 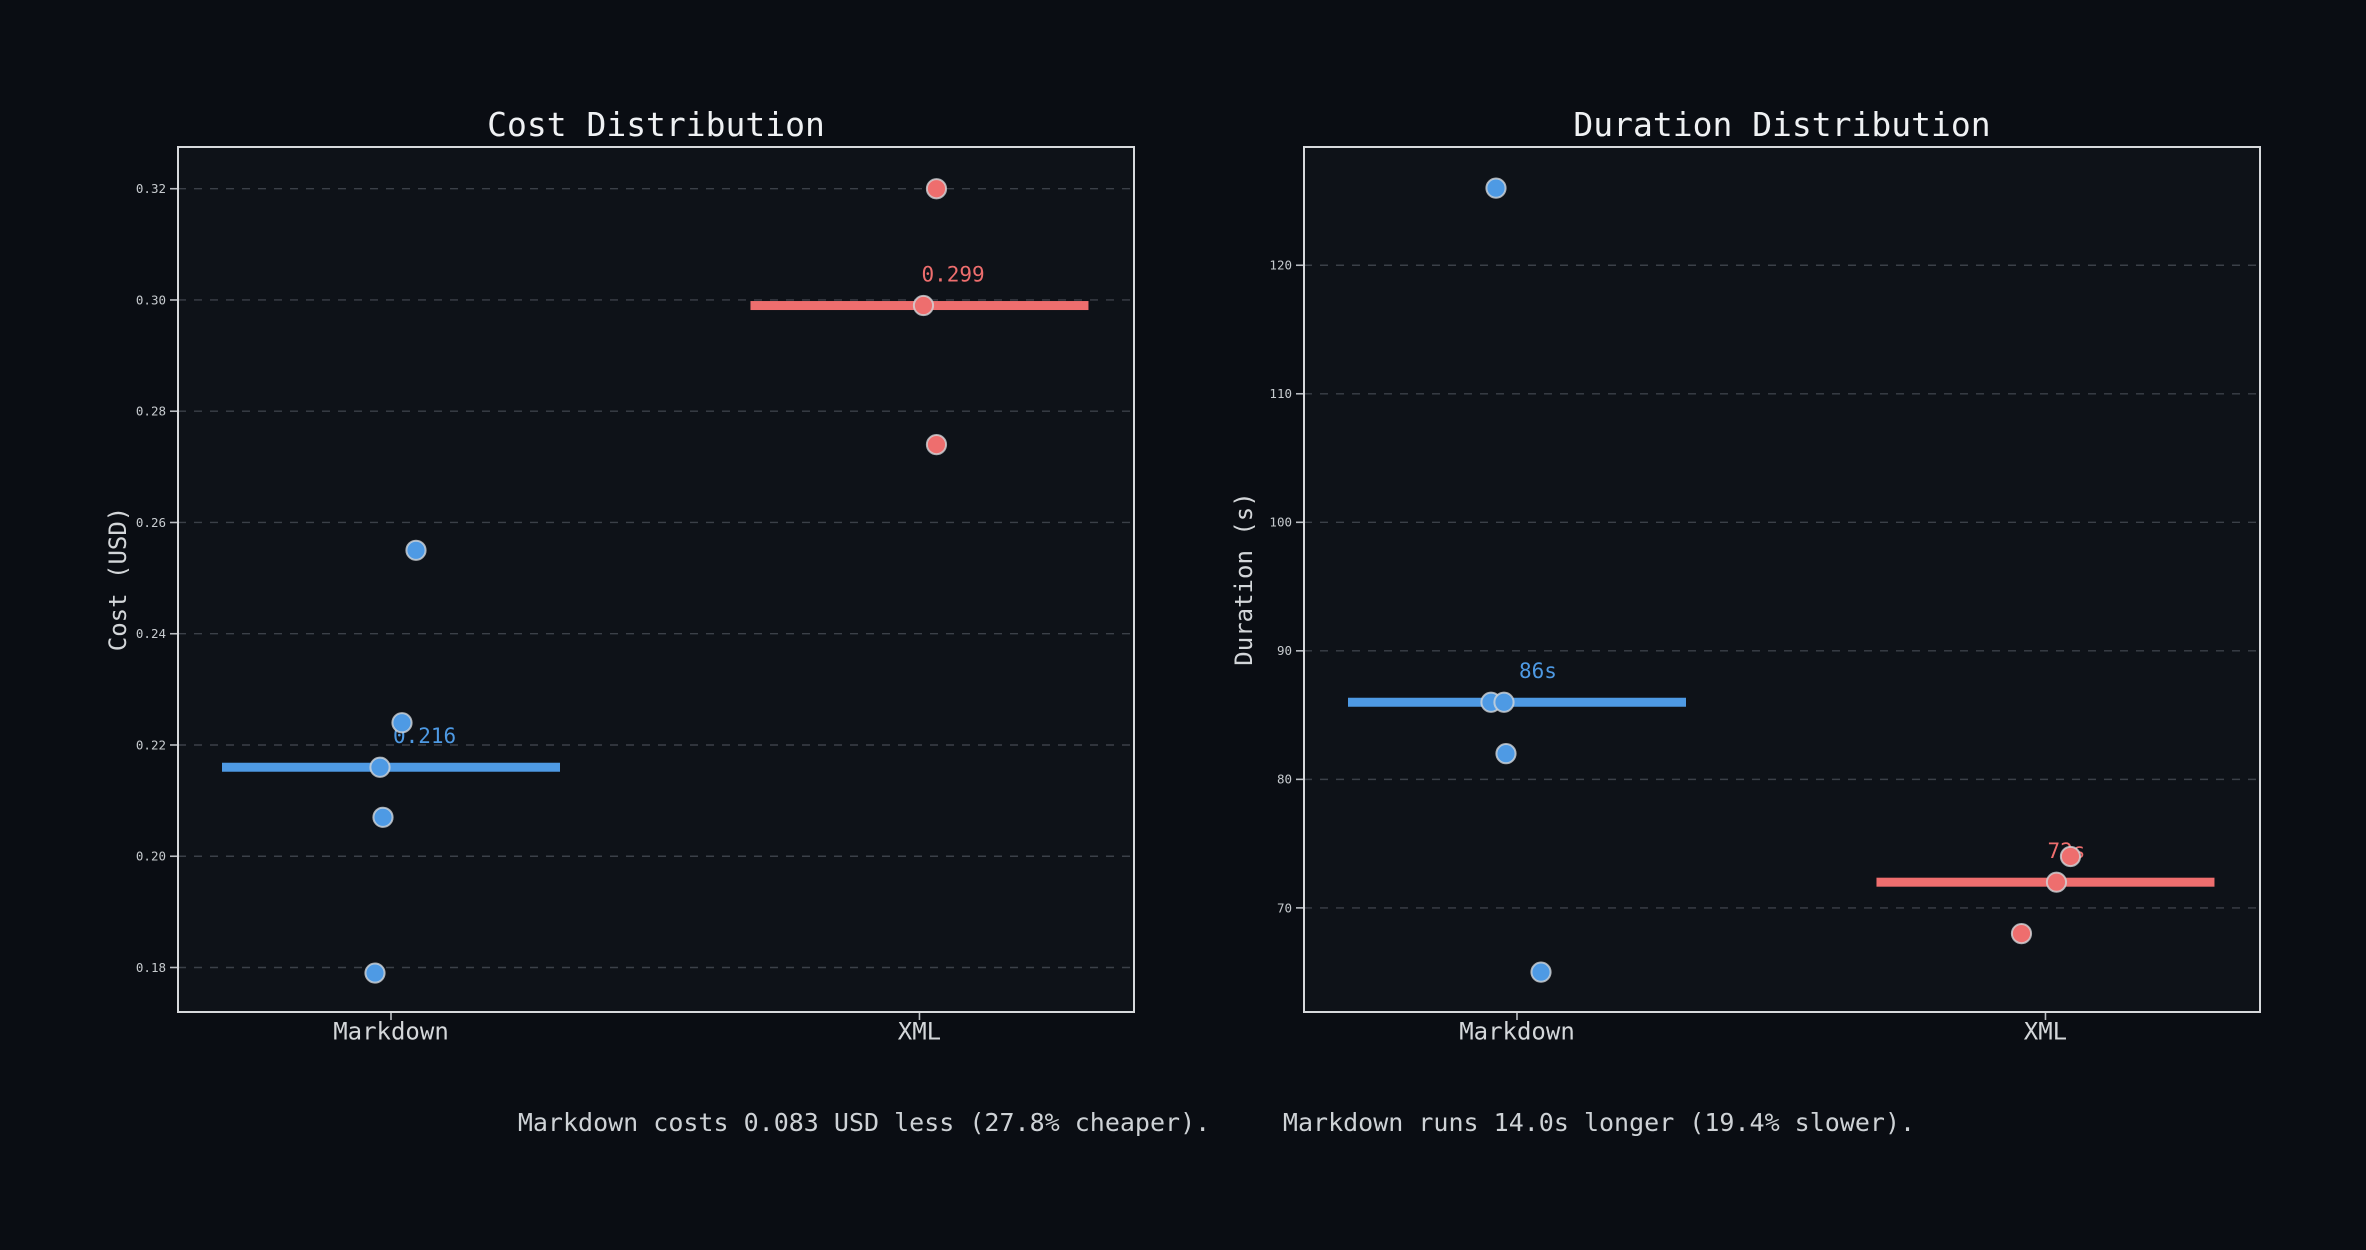 What do you see at coordinates (1280, 522) in the screenshot?
I see `y-tick-label: 100` at bounding box center [1280, 522].